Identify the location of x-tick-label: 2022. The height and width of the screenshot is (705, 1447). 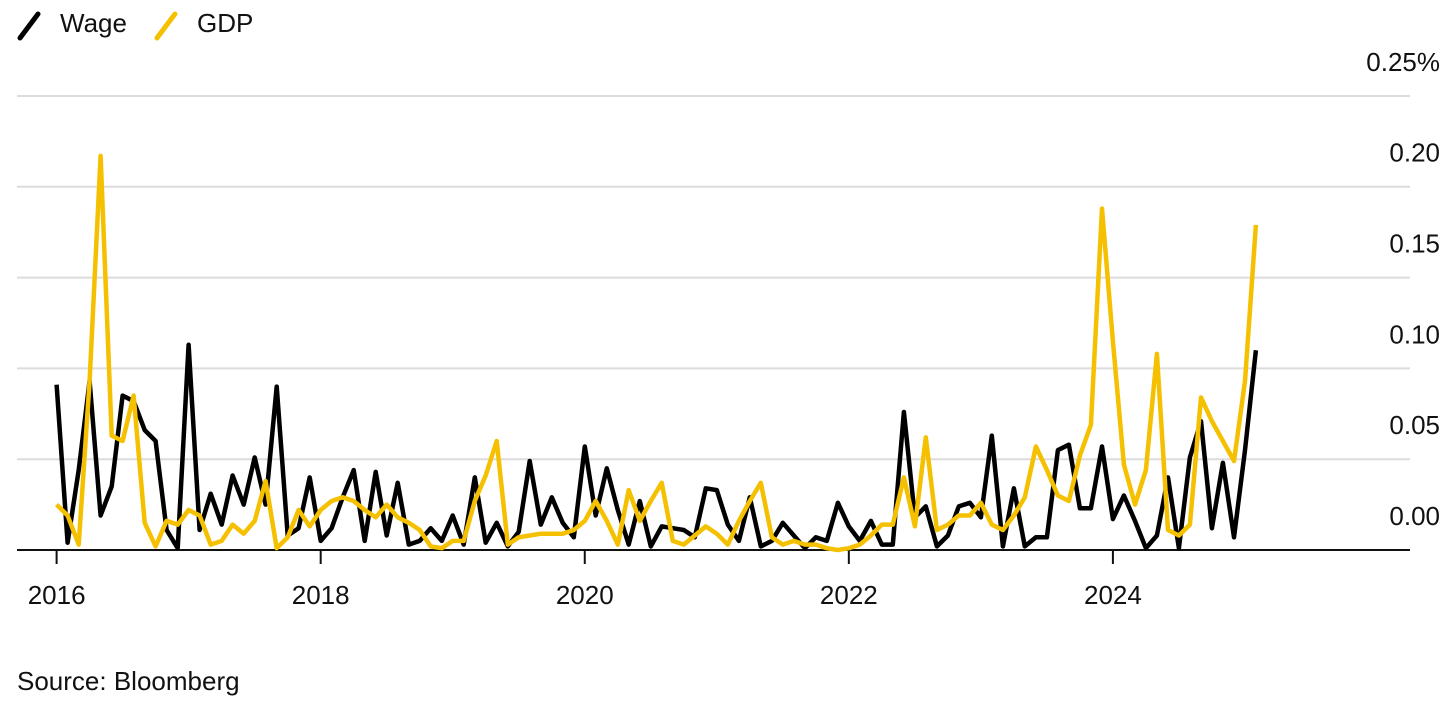
(849, 595).